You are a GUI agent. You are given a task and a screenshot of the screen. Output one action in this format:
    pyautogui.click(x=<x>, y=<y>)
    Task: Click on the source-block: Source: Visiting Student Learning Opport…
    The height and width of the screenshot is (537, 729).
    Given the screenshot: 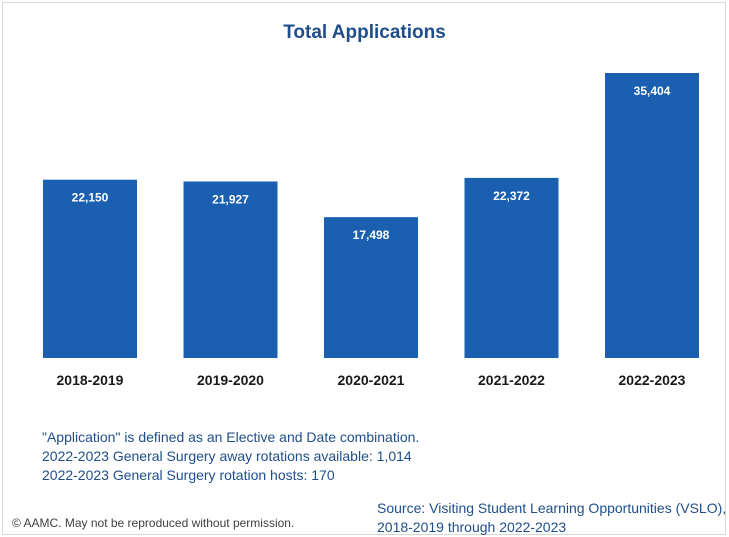 What is the action you would take?
    pyautogui.click(x=551, y=518)
    